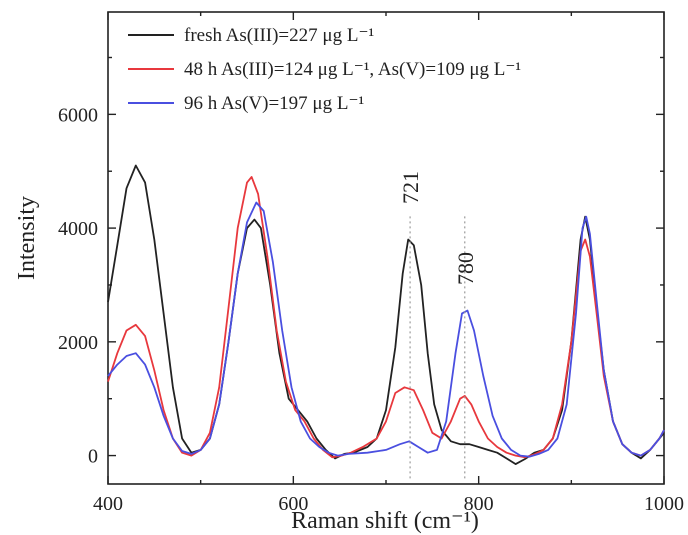  I want to click on y-tick-label: 4000, so click(78, 229).